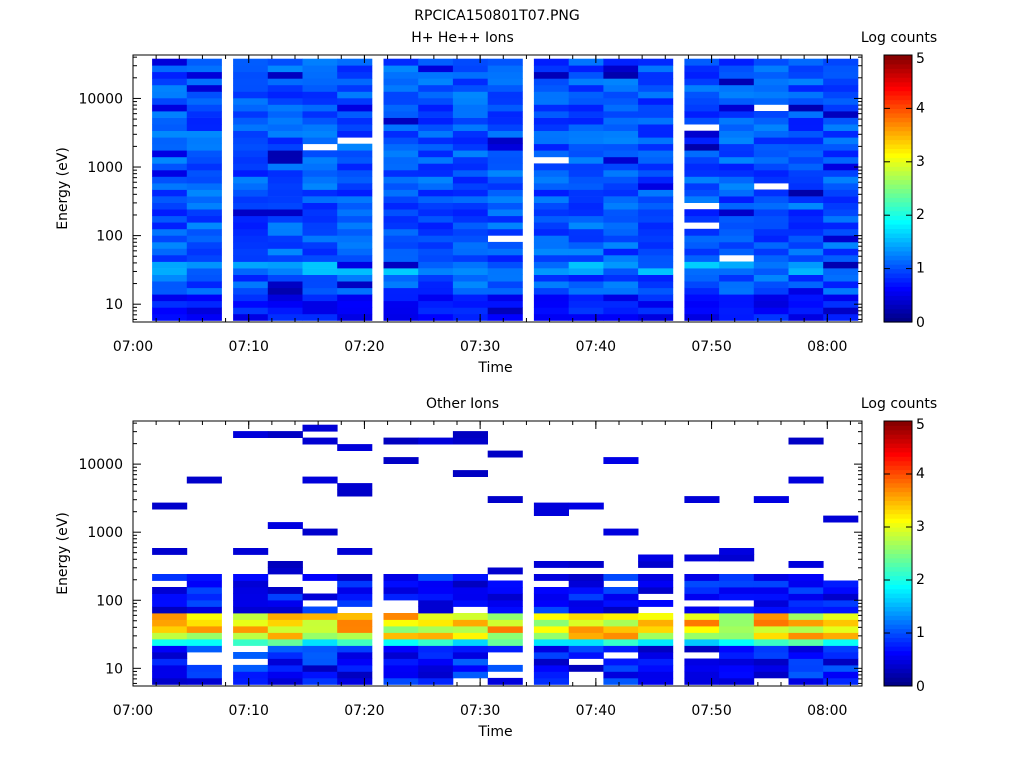 The width and height of the screenshot is (1024, 772). Describe the element at coordinates (480, 347) in the screenshot. I see `x-tick-label: 07:30` at that location.